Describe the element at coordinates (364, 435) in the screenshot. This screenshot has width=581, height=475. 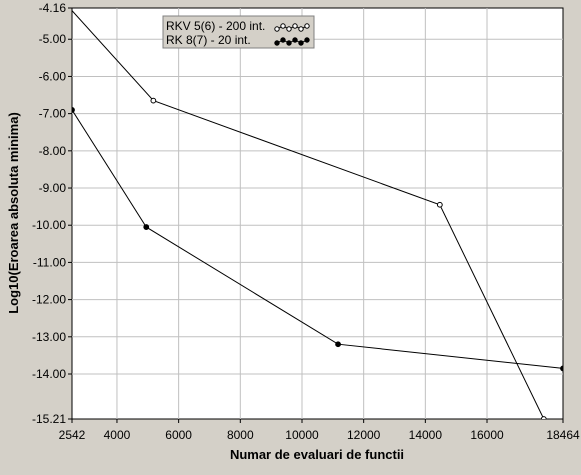
I see `x-tick-label: 12000` at that location.